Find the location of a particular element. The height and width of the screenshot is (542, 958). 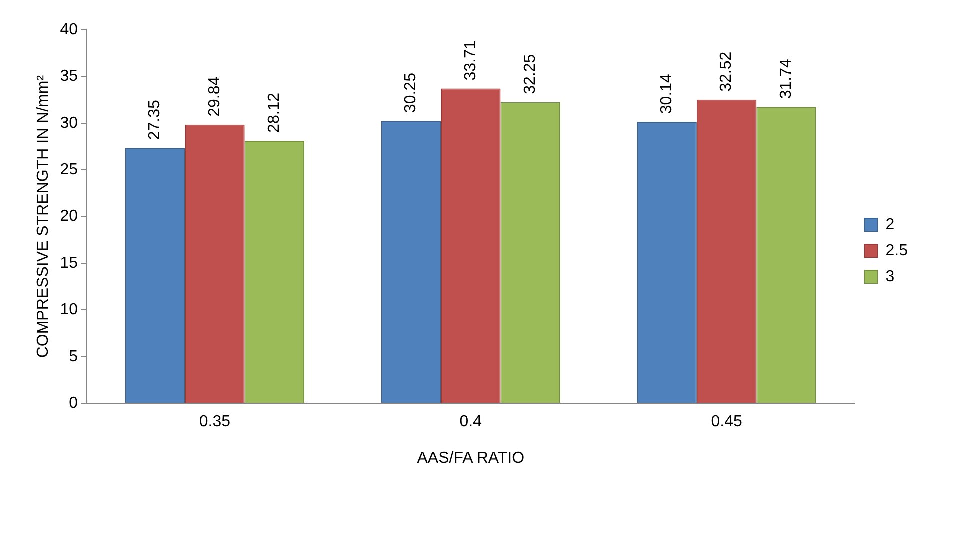

y-tick-label: 20 is located at coordinates (69, 217).